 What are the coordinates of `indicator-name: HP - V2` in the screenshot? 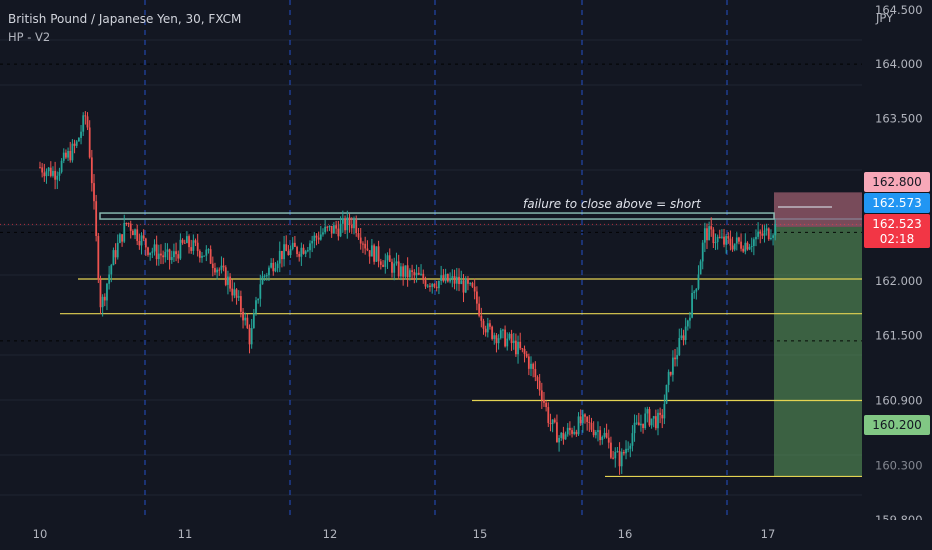 It's located at (29, 37).